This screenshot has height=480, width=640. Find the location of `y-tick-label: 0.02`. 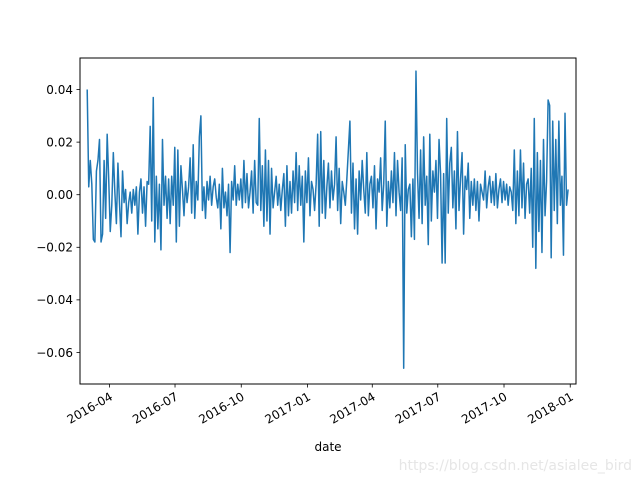

y-tick-label: 0.02 is located at coordinates (59, 142).